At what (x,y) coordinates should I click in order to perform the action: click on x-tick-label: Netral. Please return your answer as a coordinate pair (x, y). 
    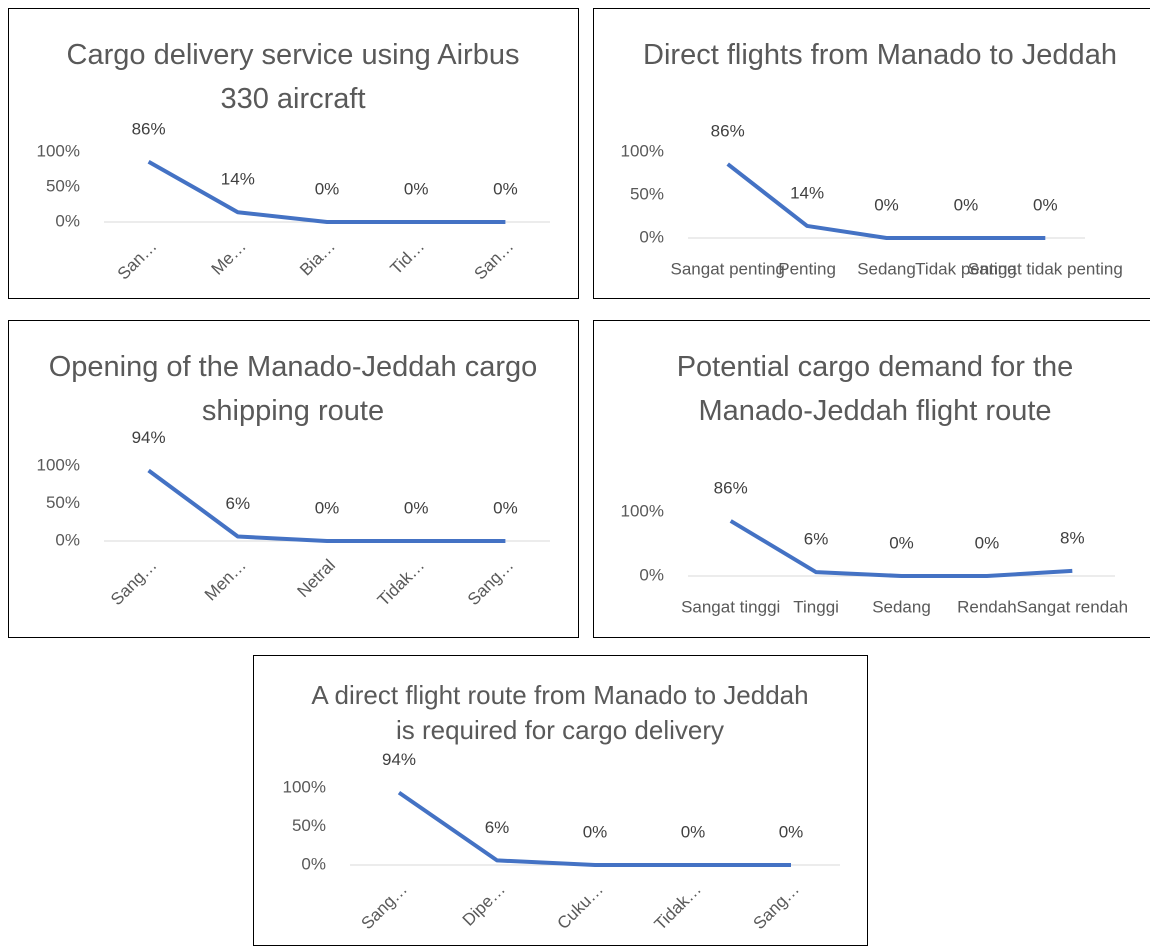
    Looking at the image, I should click on (316, 579).